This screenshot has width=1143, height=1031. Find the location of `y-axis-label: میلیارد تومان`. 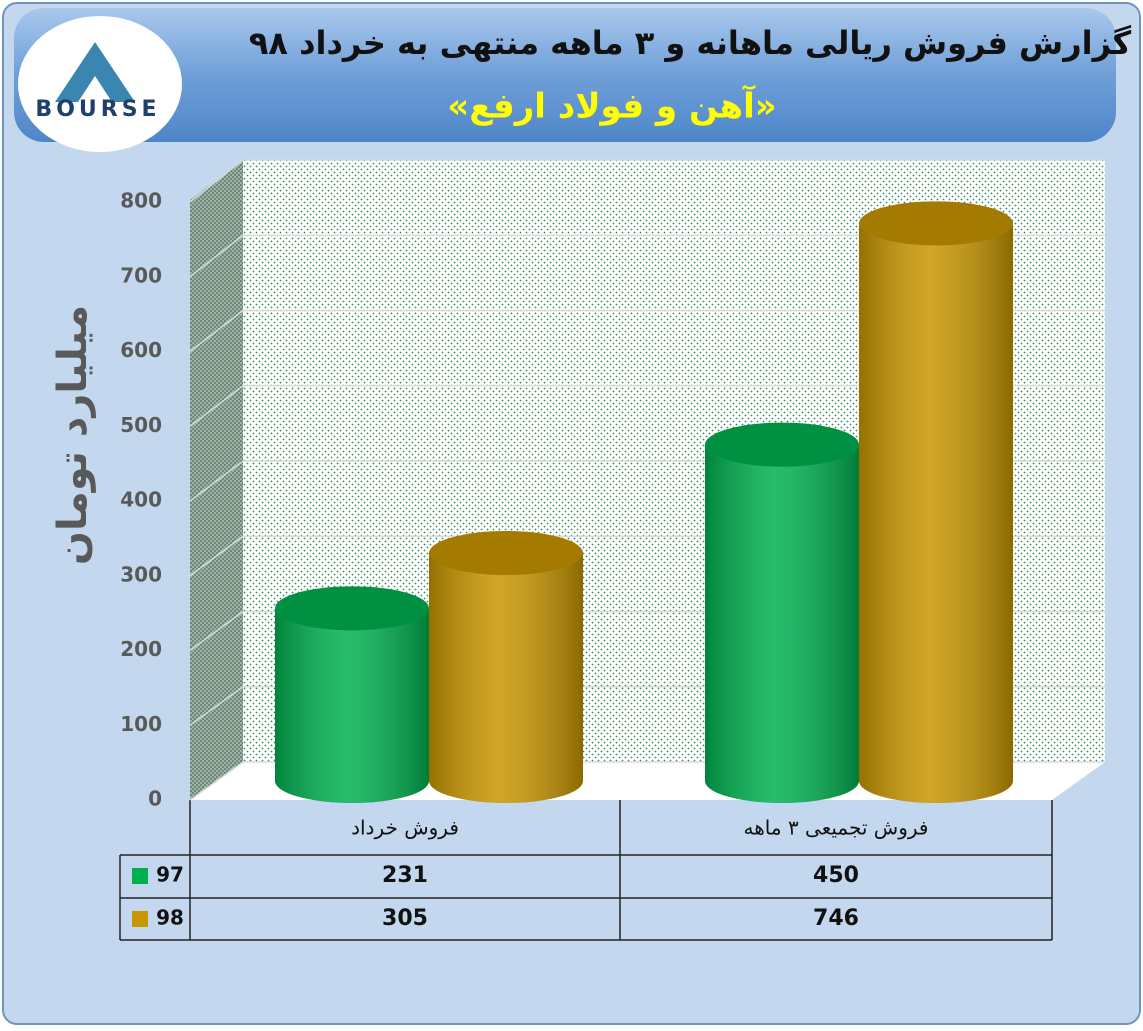

y-axis-label: میلیارد تومان is located at coordinates (73, 435).